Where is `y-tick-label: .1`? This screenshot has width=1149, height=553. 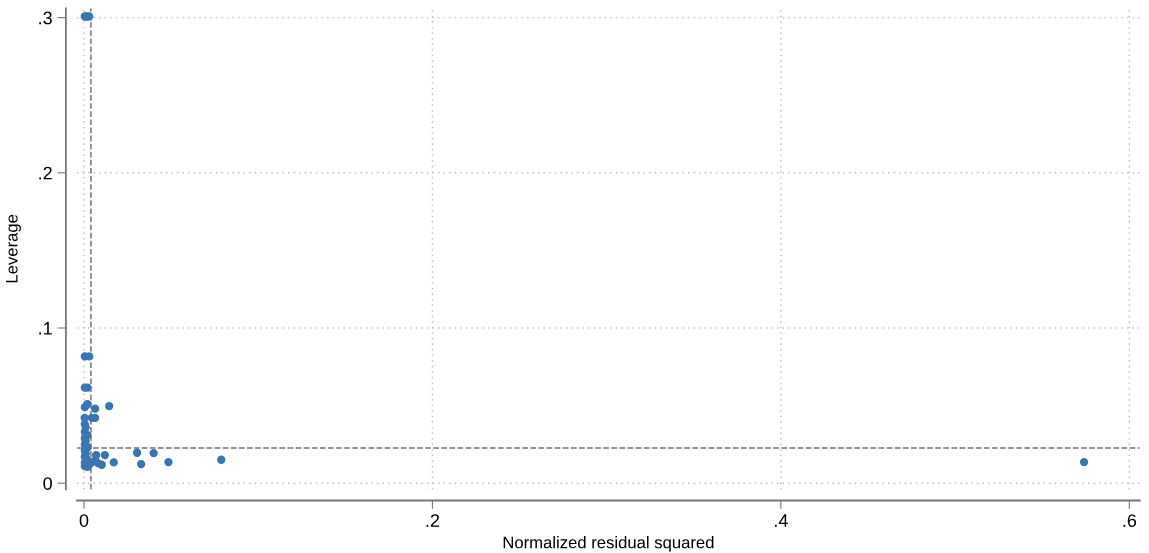 y-tick-label: .1 is located at coordinates (45, 328).